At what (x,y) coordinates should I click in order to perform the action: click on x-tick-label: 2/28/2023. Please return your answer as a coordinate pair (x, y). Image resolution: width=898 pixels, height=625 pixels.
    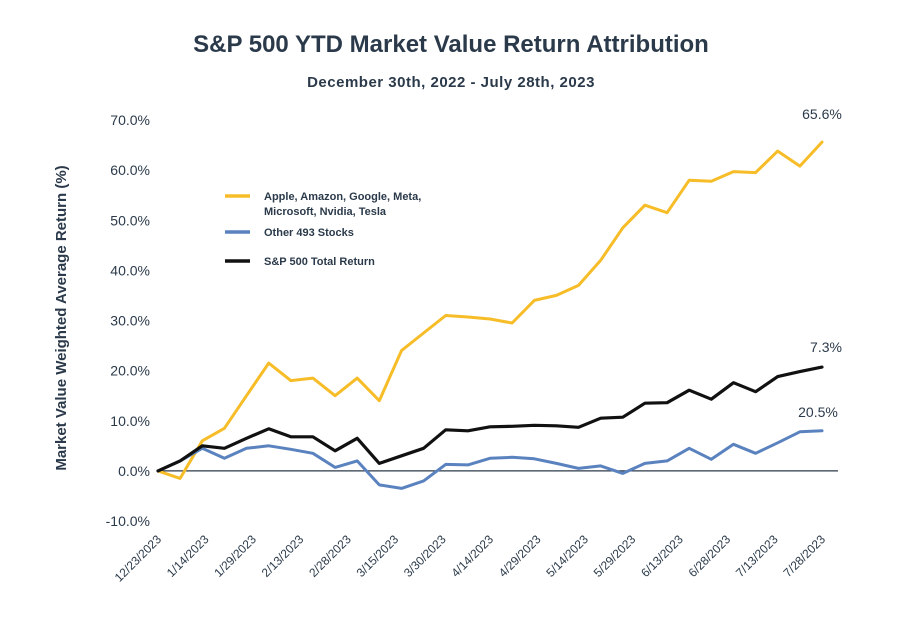
    Looking at the image, I should click on (330, 556).